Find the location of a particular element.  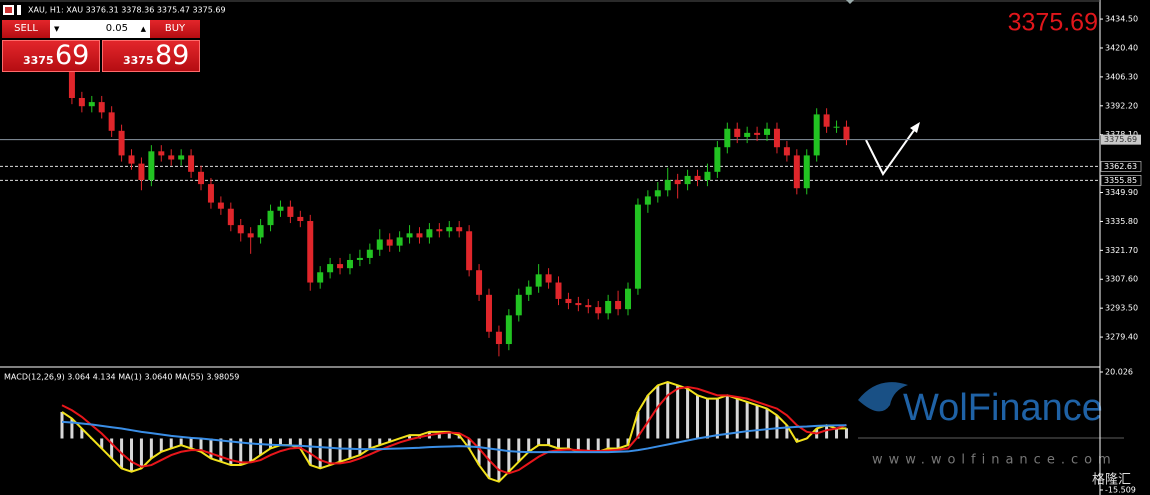

flag-icon-inner is located at coordinates (8, 10).